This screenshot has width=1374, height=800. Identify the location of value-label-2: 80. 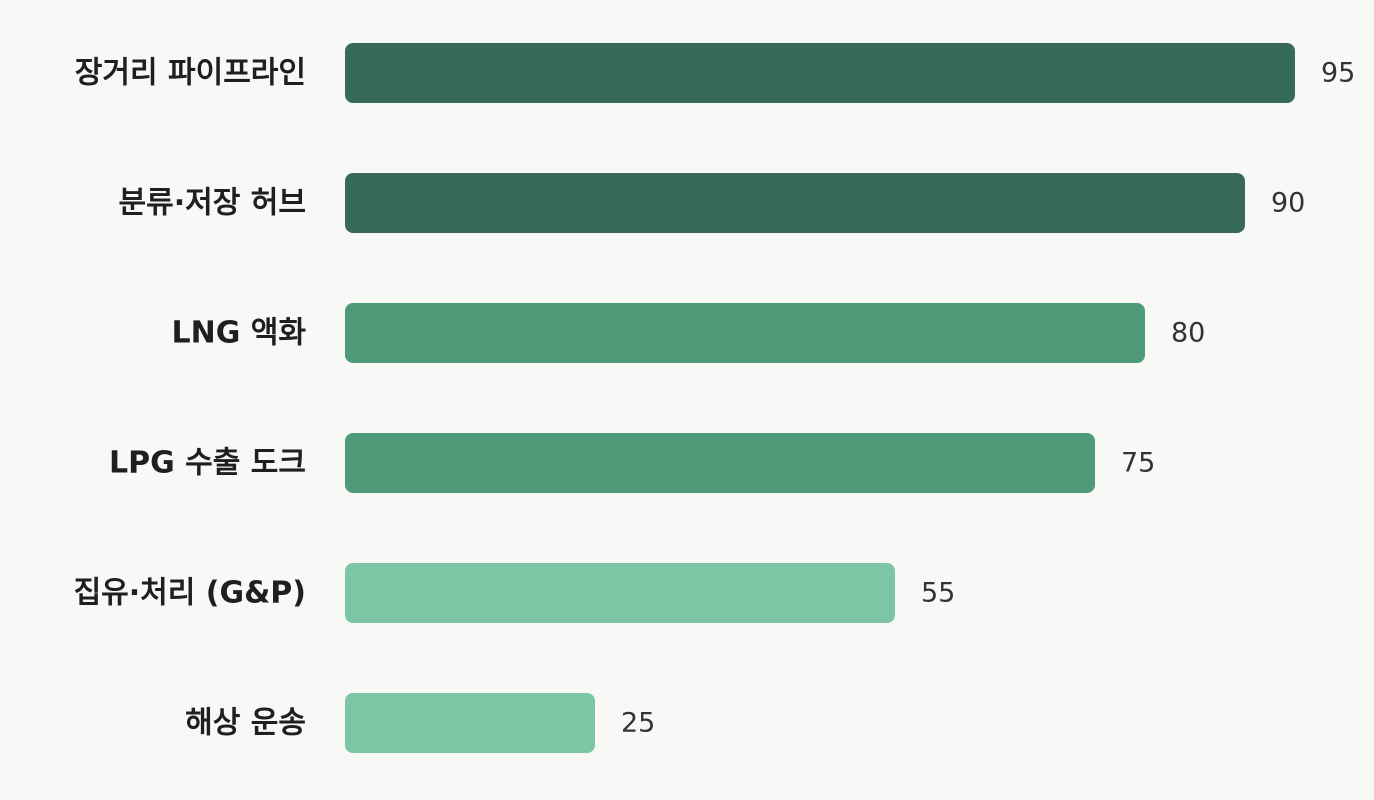
(1188, 333).